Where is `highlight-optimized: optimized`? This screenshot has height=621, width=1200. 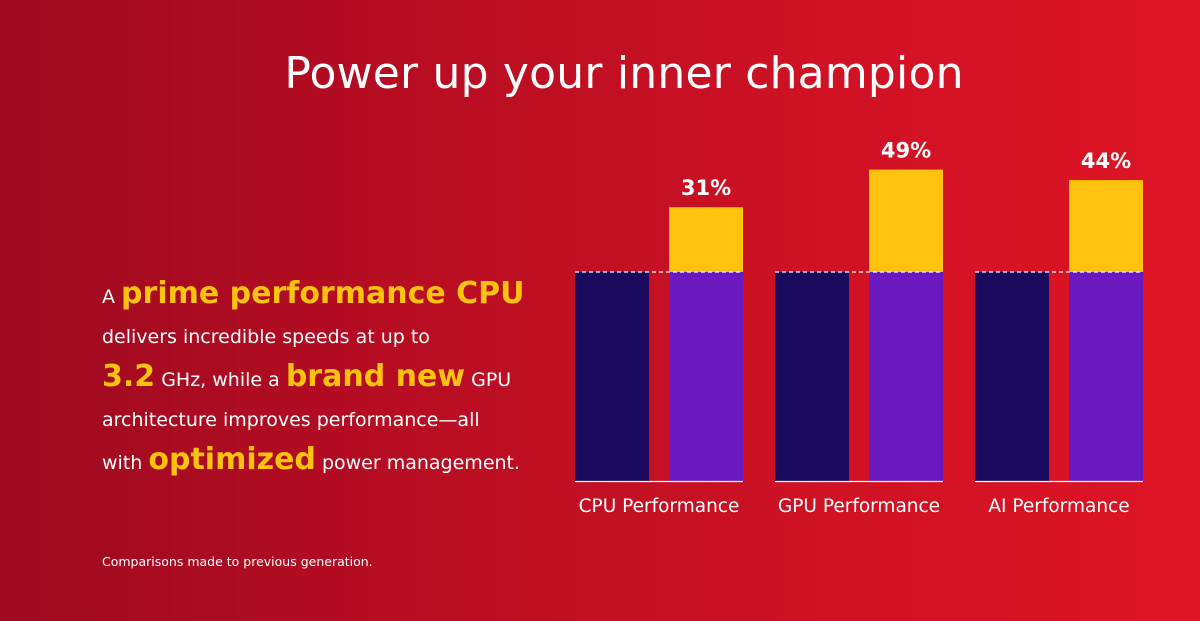
highlight-optimized: optimized is located at coordinates (232, 459).